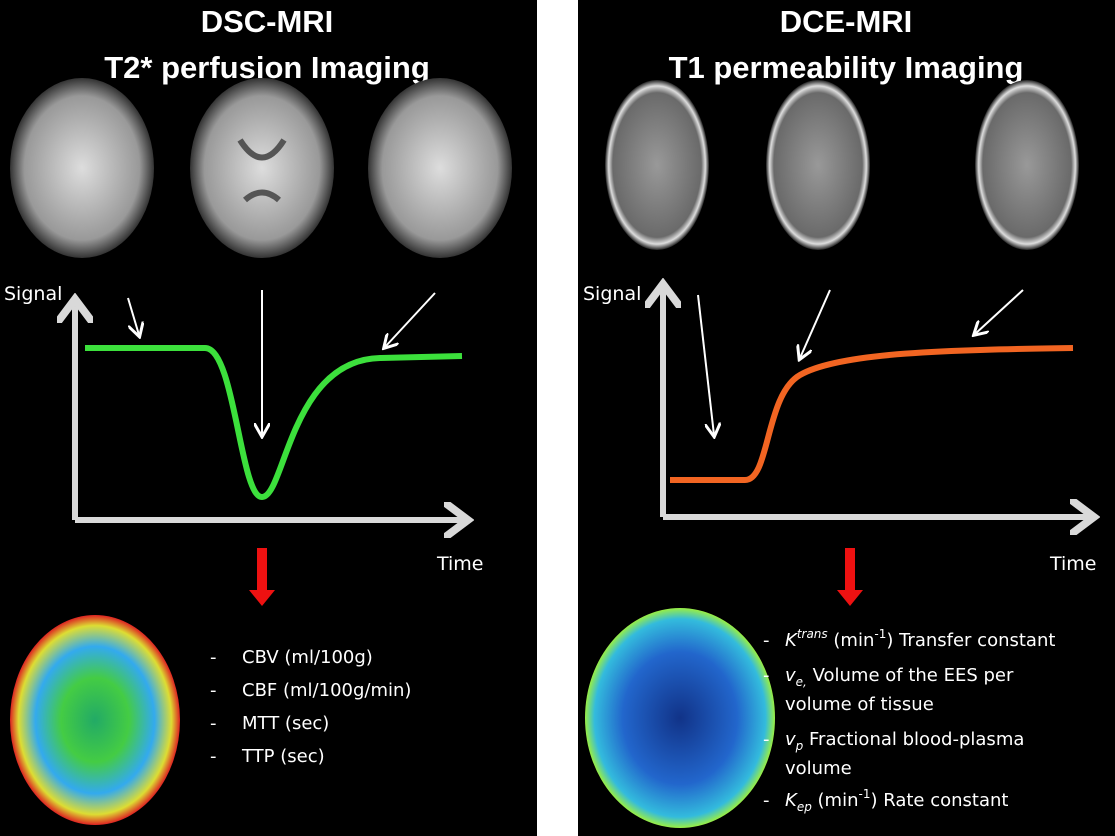 This screenshot has height=836, width=1115. Describe the element at coordinates (859, 704) in the screenshot. I see `item: volume of tissue` at that location.